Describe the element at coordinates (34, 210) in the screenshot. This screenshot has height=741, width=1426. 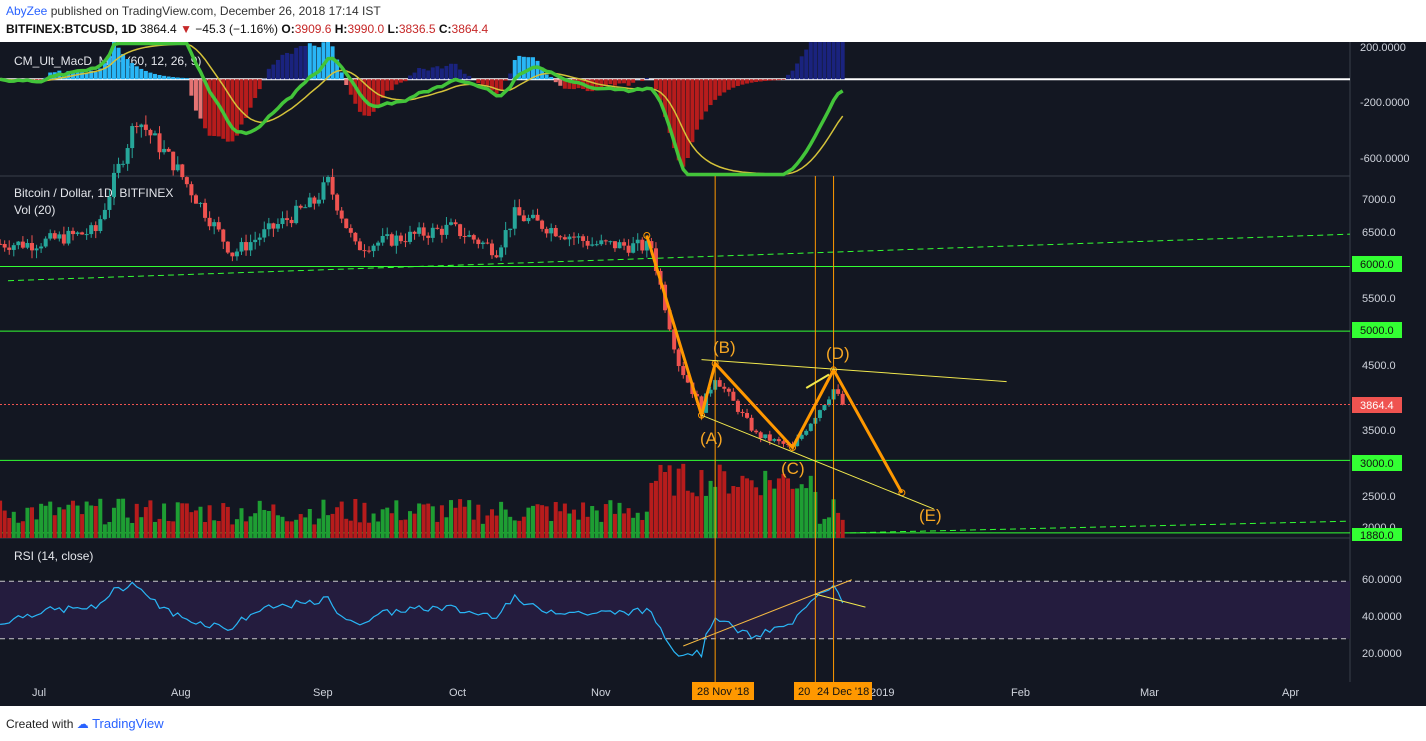
I see `volume-label: Vol (20)` at that location.